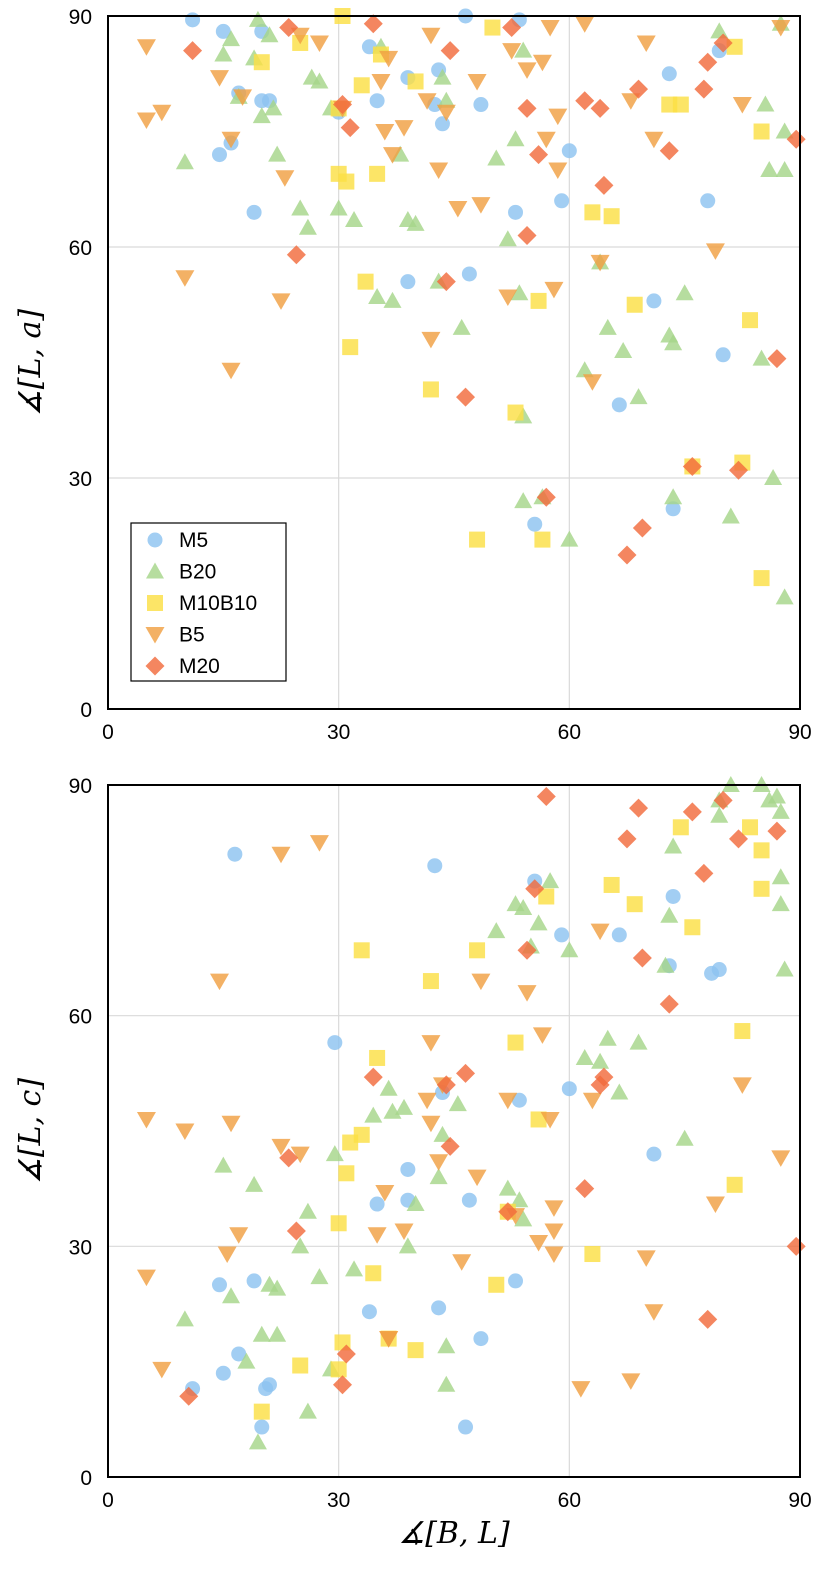 The height and width of the screenshot is (1589, 830). I want to click on y-axis-label-bottom: ∡[L, c], so click(30, 1131).